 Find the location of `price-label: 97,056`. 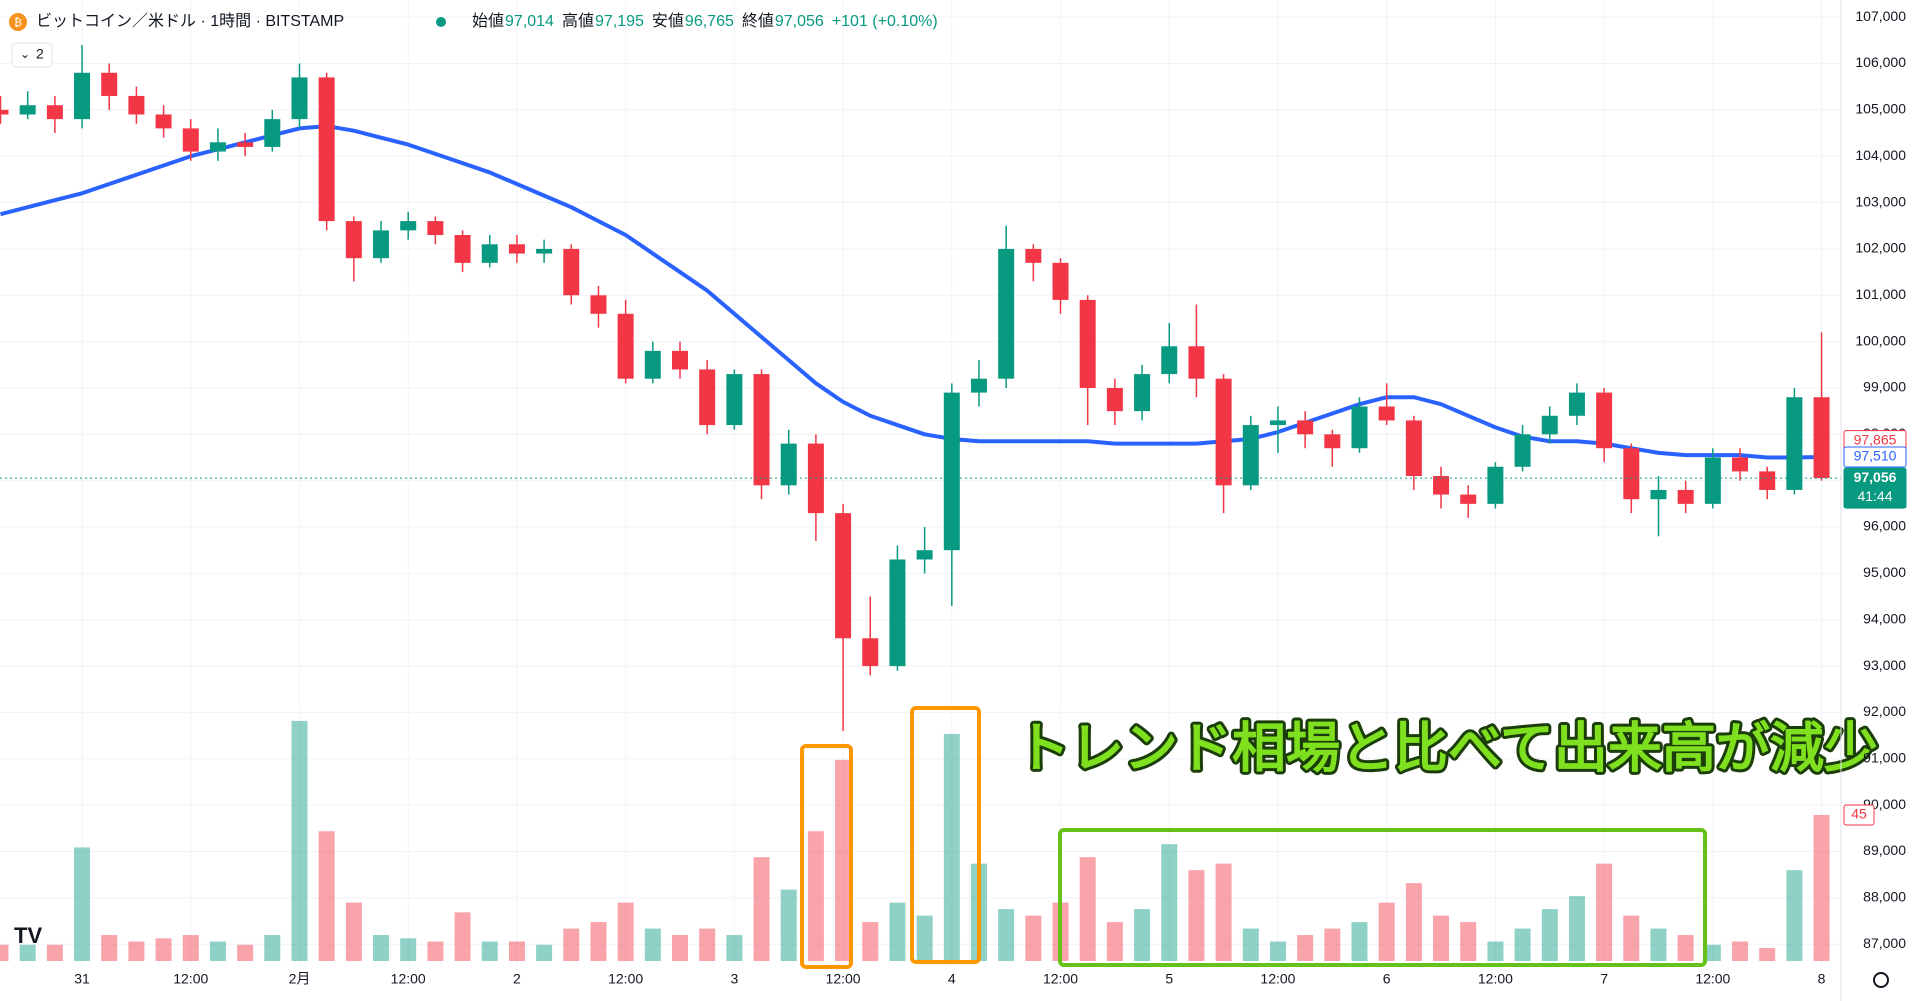

price-label: 97,056 is located at coordinates (1875, 477).